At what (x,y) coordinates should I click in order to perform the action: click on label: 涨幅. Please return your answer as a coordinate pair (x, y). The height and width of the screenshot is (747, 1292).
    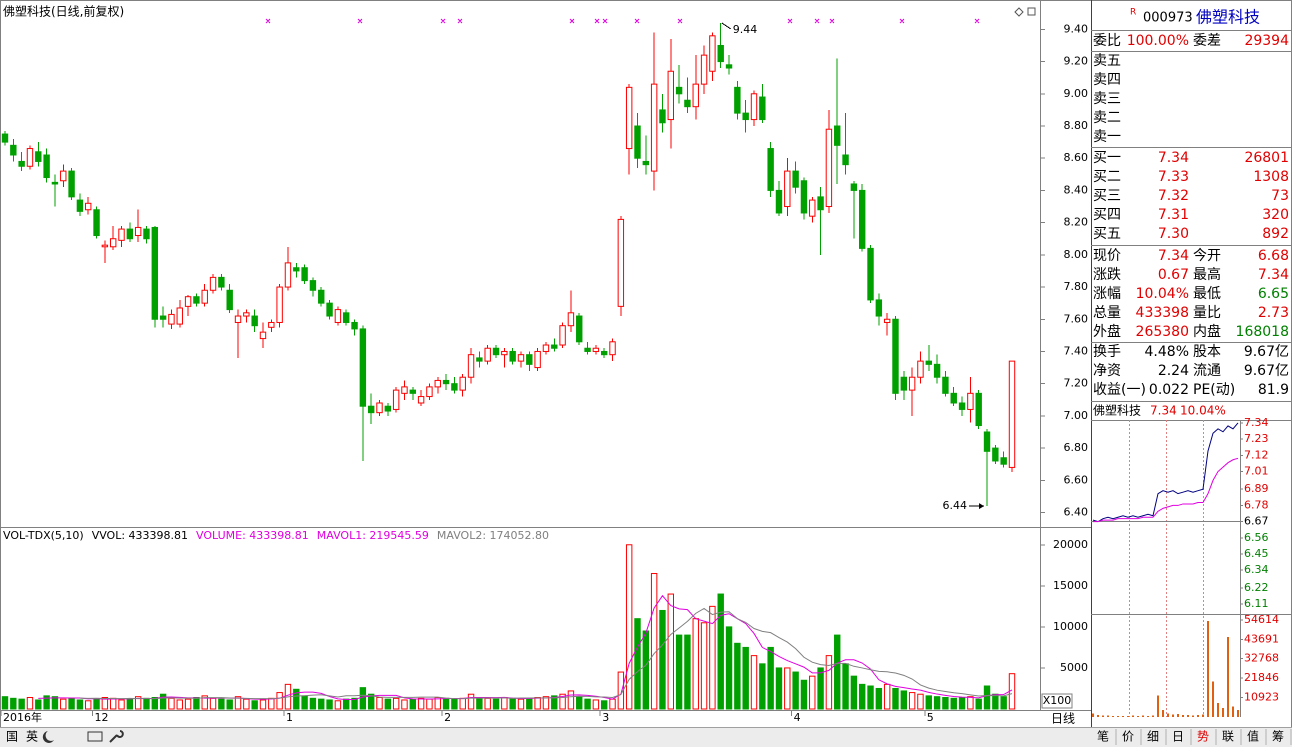
    Looking at the image, I should click on (1107, 294).